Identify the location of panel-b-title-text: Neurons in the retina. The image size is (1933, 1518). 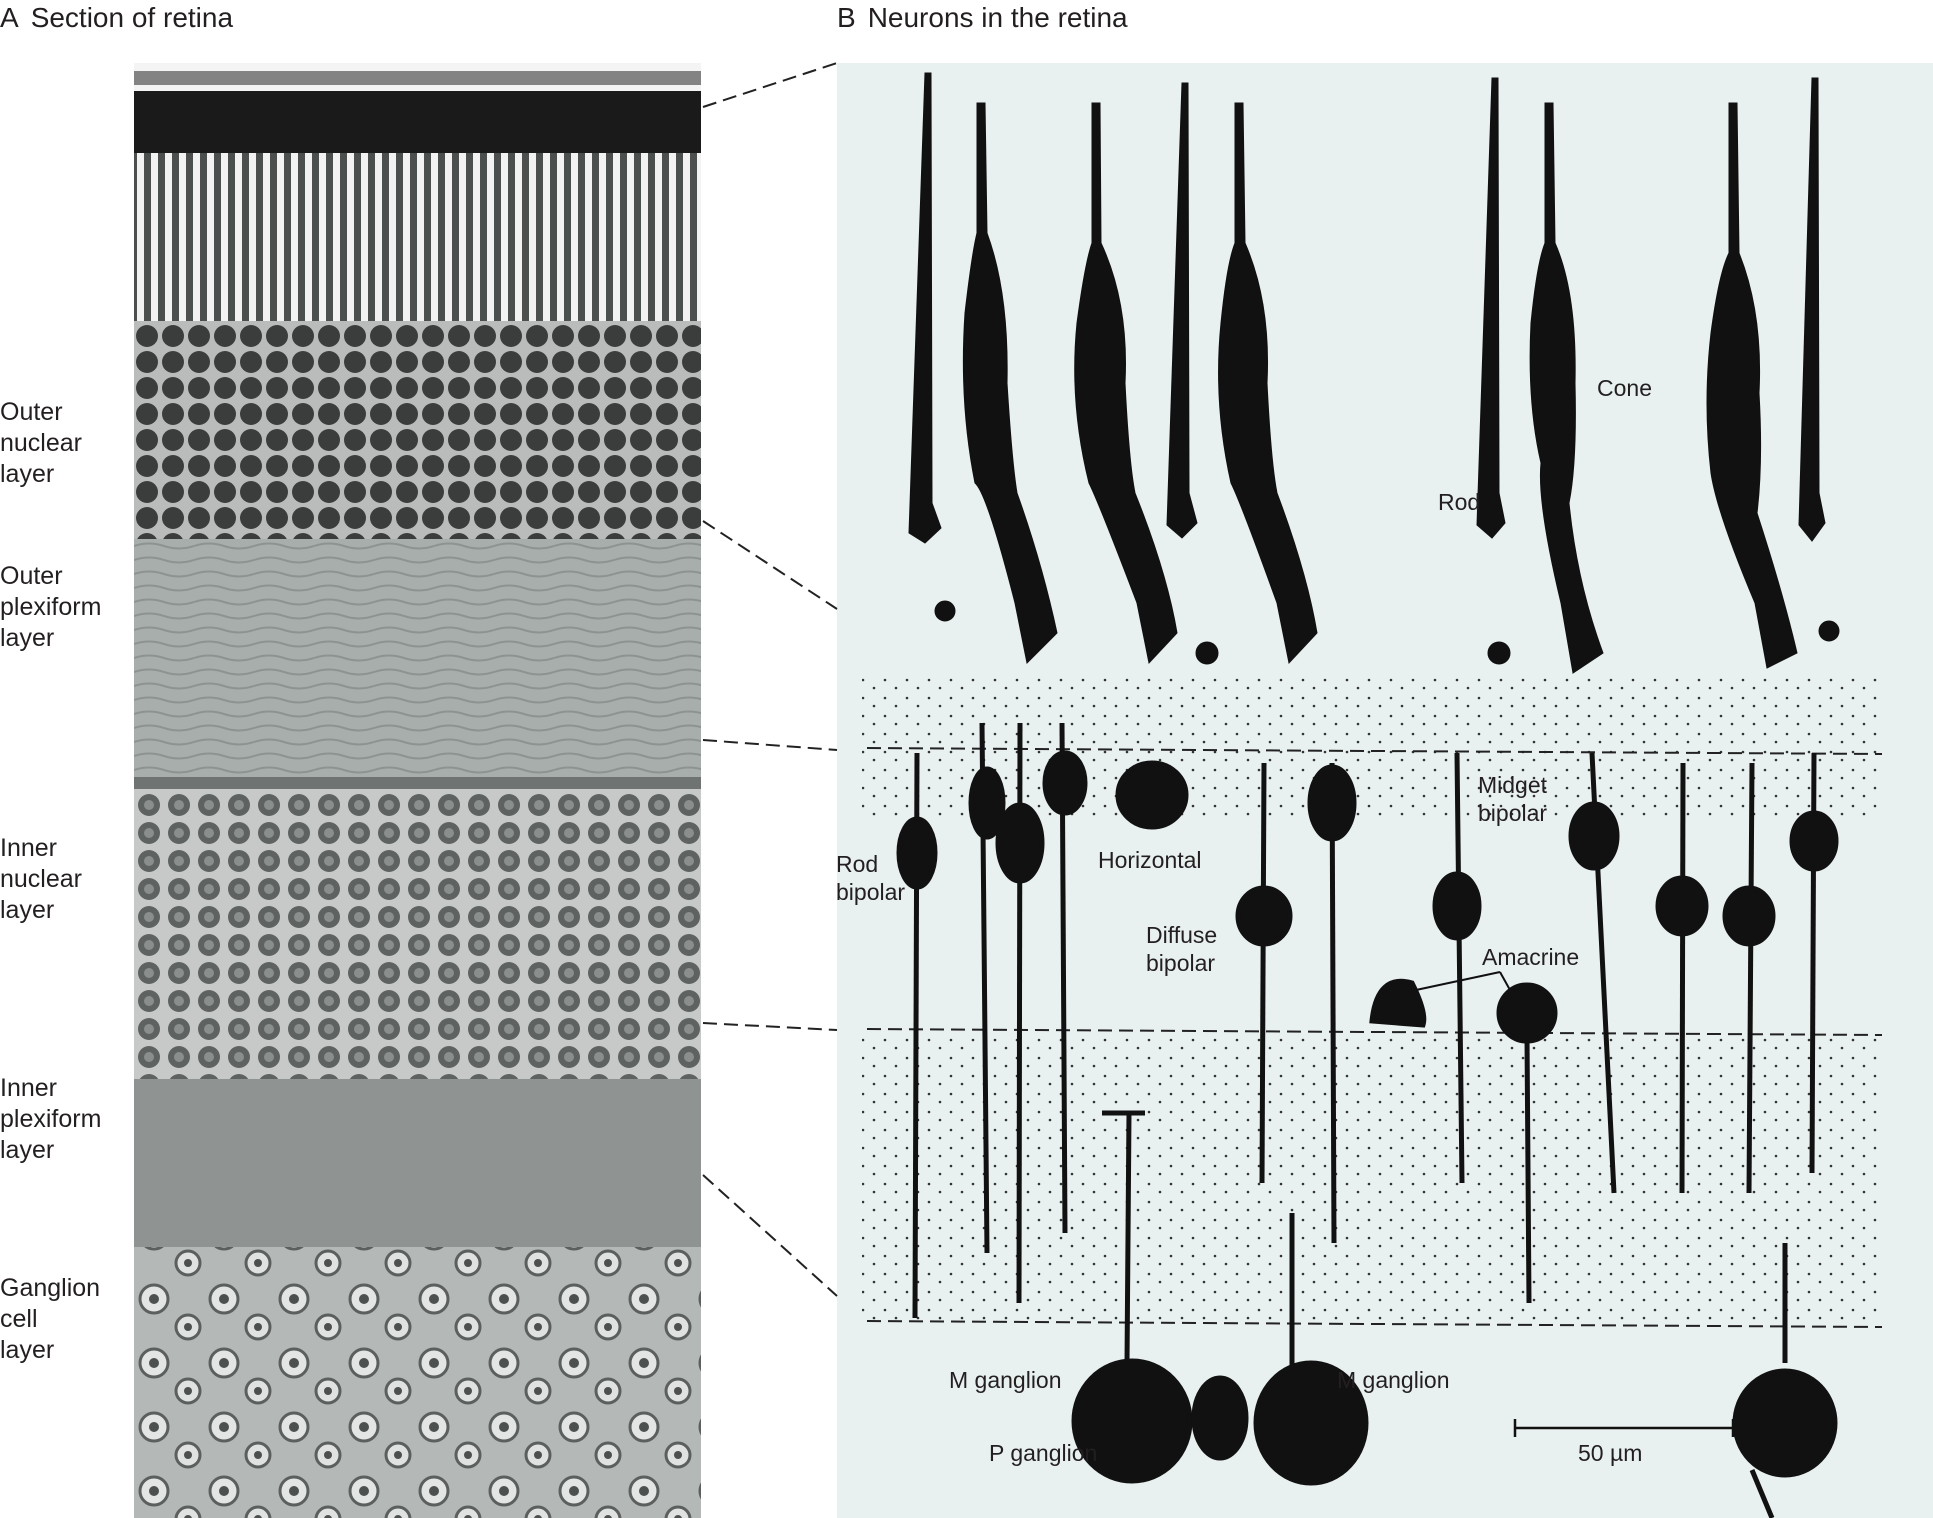
(997, 17).